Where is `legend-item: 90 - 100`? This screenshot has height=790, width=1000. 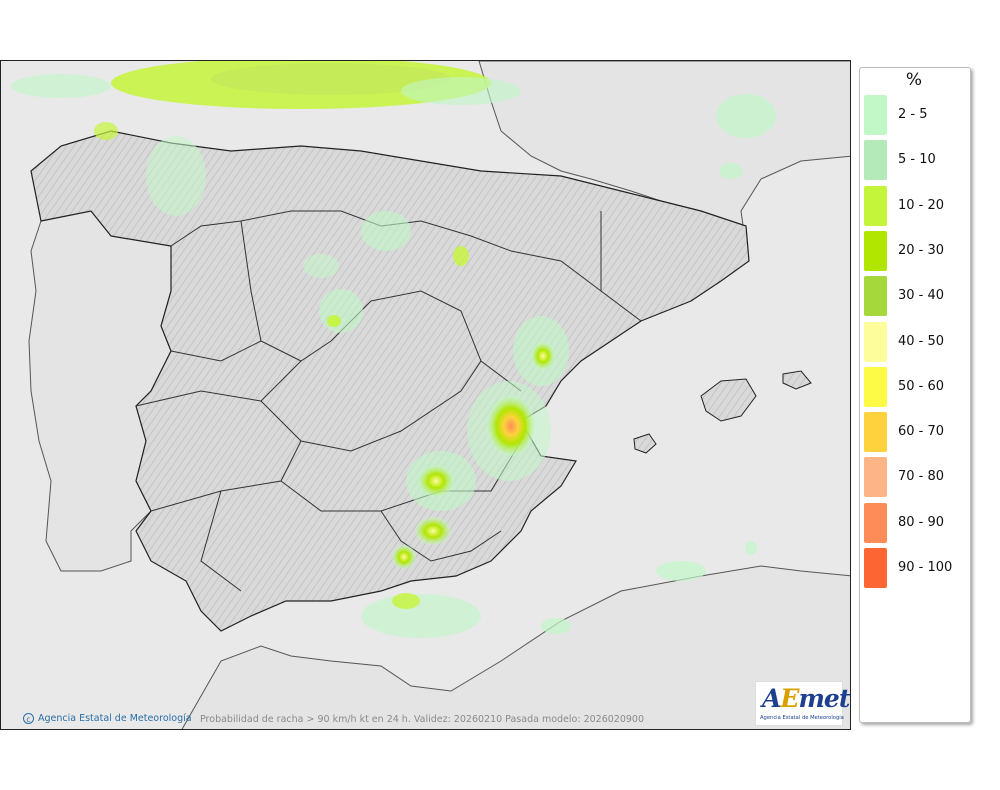 legend-item: 90 - 100 is located at coordinates (916, 568).